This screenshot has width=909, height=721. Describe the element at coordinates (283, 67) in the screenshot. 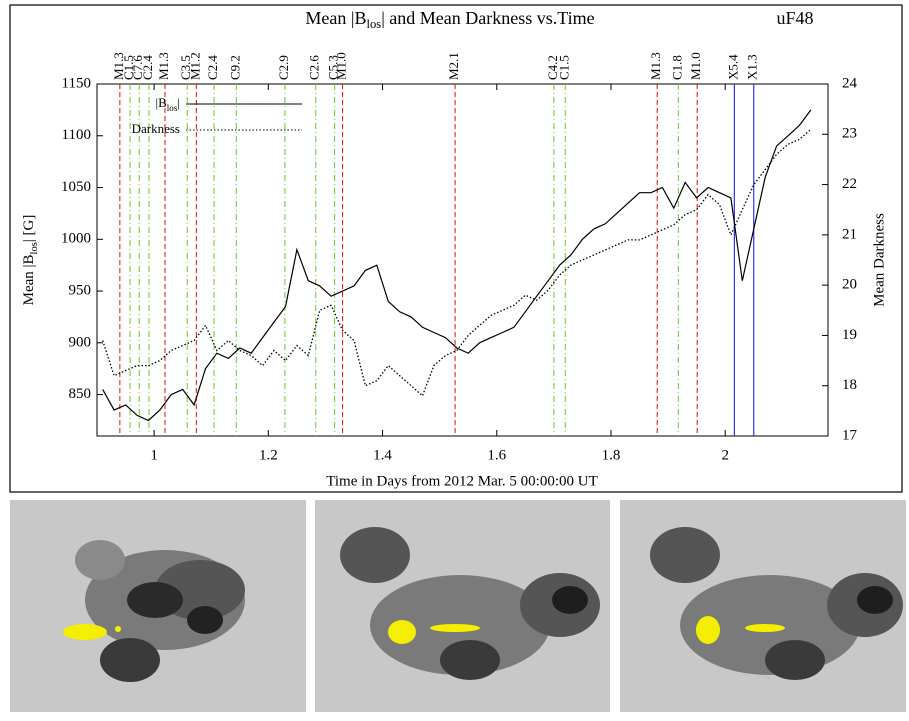

I see `flare-label: C2.9` at that location.